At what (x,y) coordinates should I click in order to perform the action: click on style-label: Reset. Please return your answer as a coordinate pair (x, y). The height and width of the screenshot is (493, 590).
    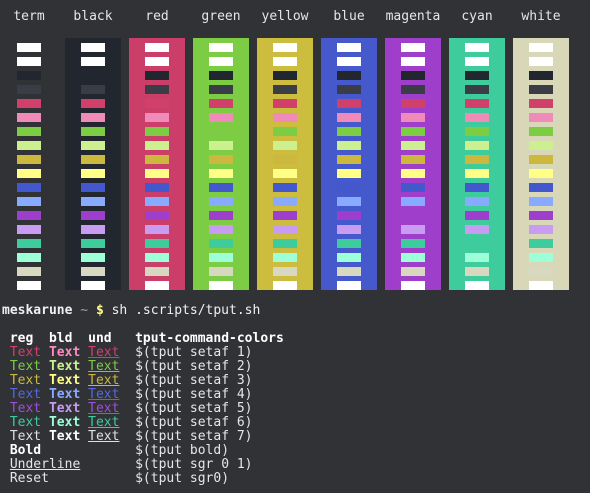
    Looking at the image, I should click on (29, 478).